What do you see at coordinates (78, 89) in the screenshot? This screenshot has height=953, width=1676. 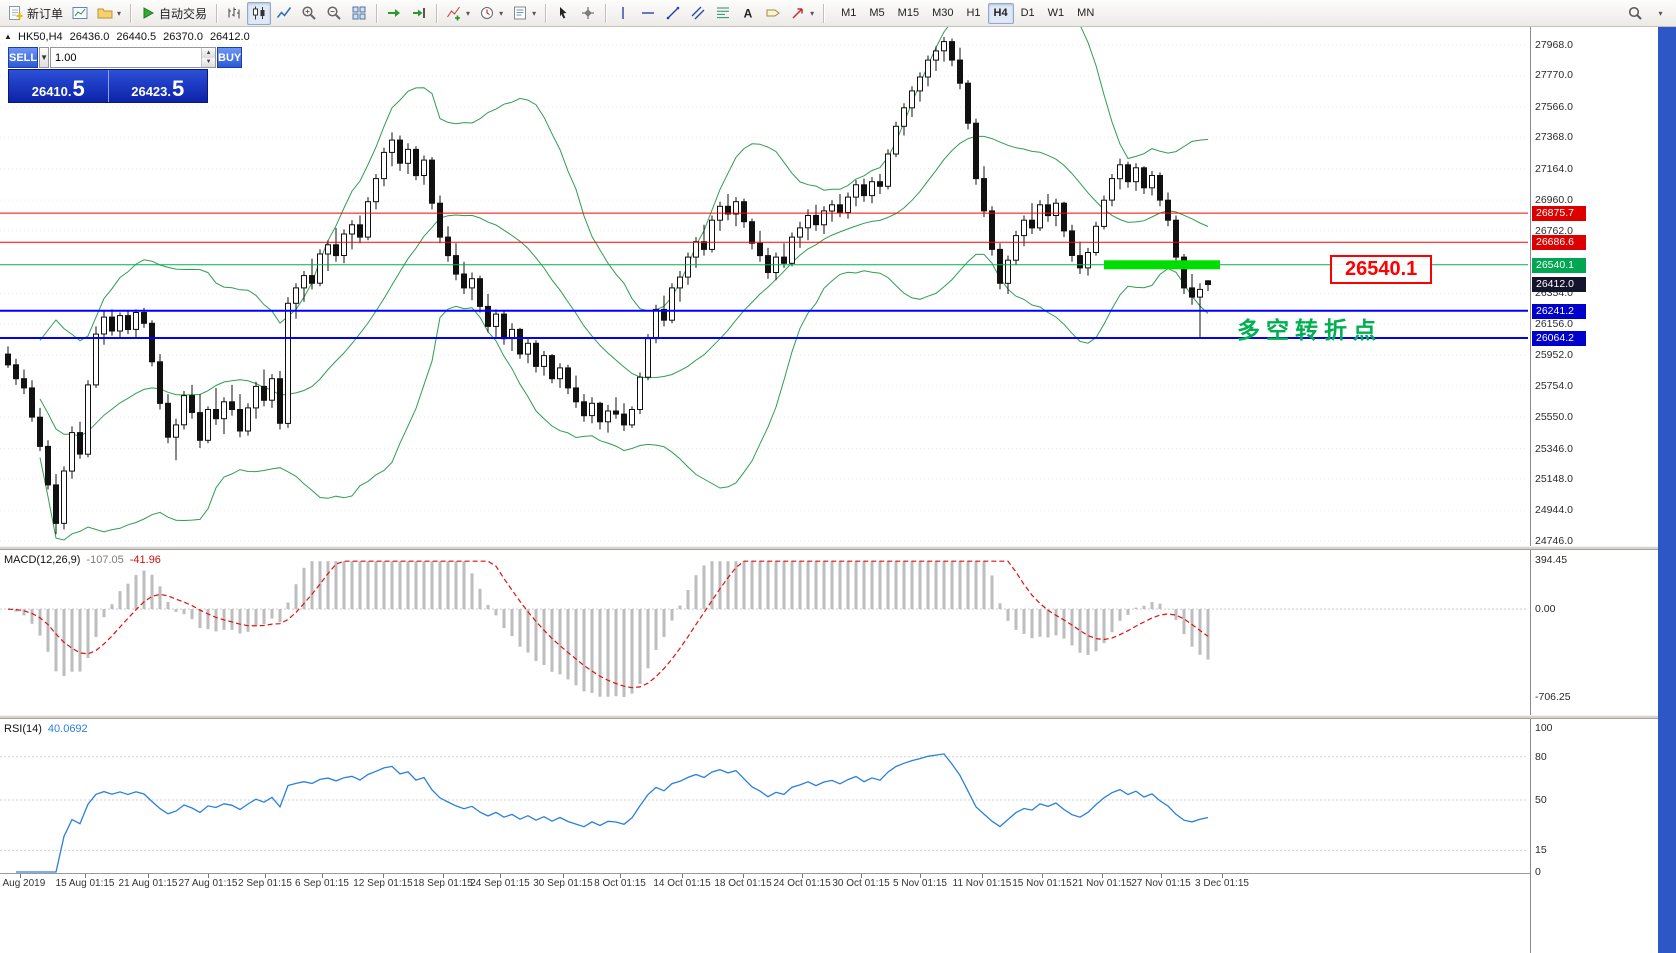 I see `sell-price-big-digit: 5` at bounding box center [78, 89].